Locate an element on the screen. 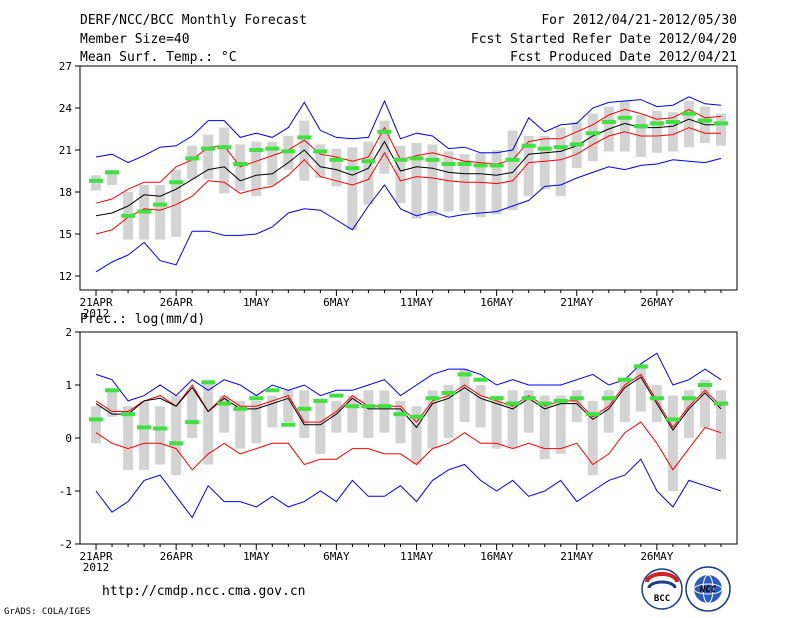 Image resolution: width=800 pixels, height=618 pixels. fcst-started-label: Fcst Started Refer Date 2012/04/20 is located at coordinates (604, 39).